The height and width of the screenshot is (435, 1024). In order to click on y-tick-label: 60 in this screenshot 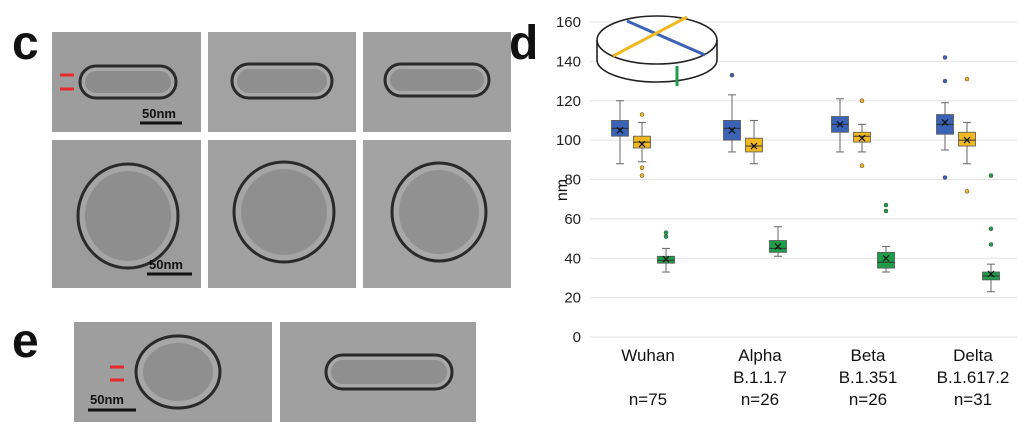, I will do `click(572, 219)`.